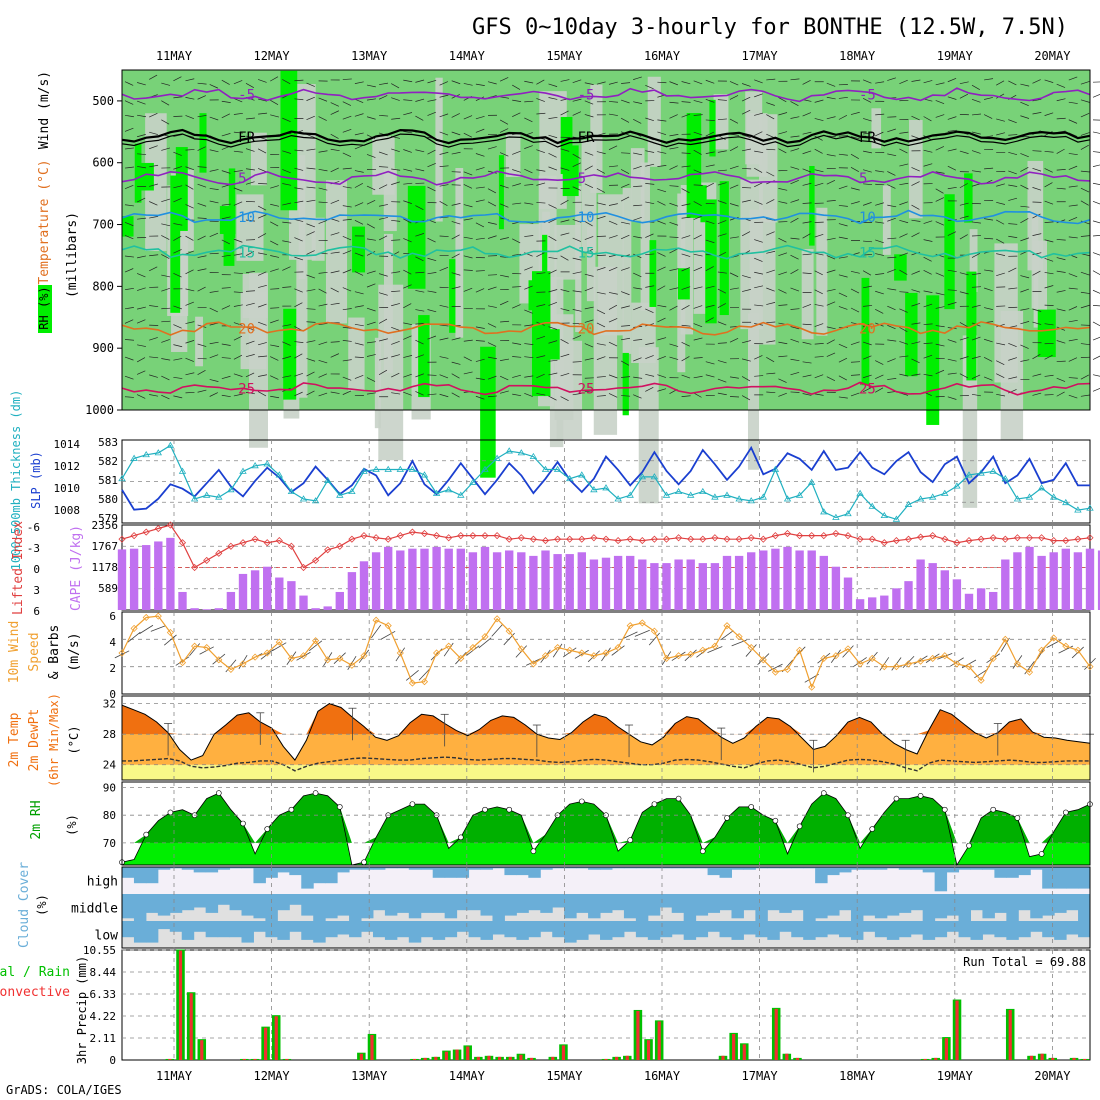 The height and width of the screenshot is (1100, 1100). Describe the element at coordinates (388, 635) in the screenshot. I see `wind-barb-10m` at that location.